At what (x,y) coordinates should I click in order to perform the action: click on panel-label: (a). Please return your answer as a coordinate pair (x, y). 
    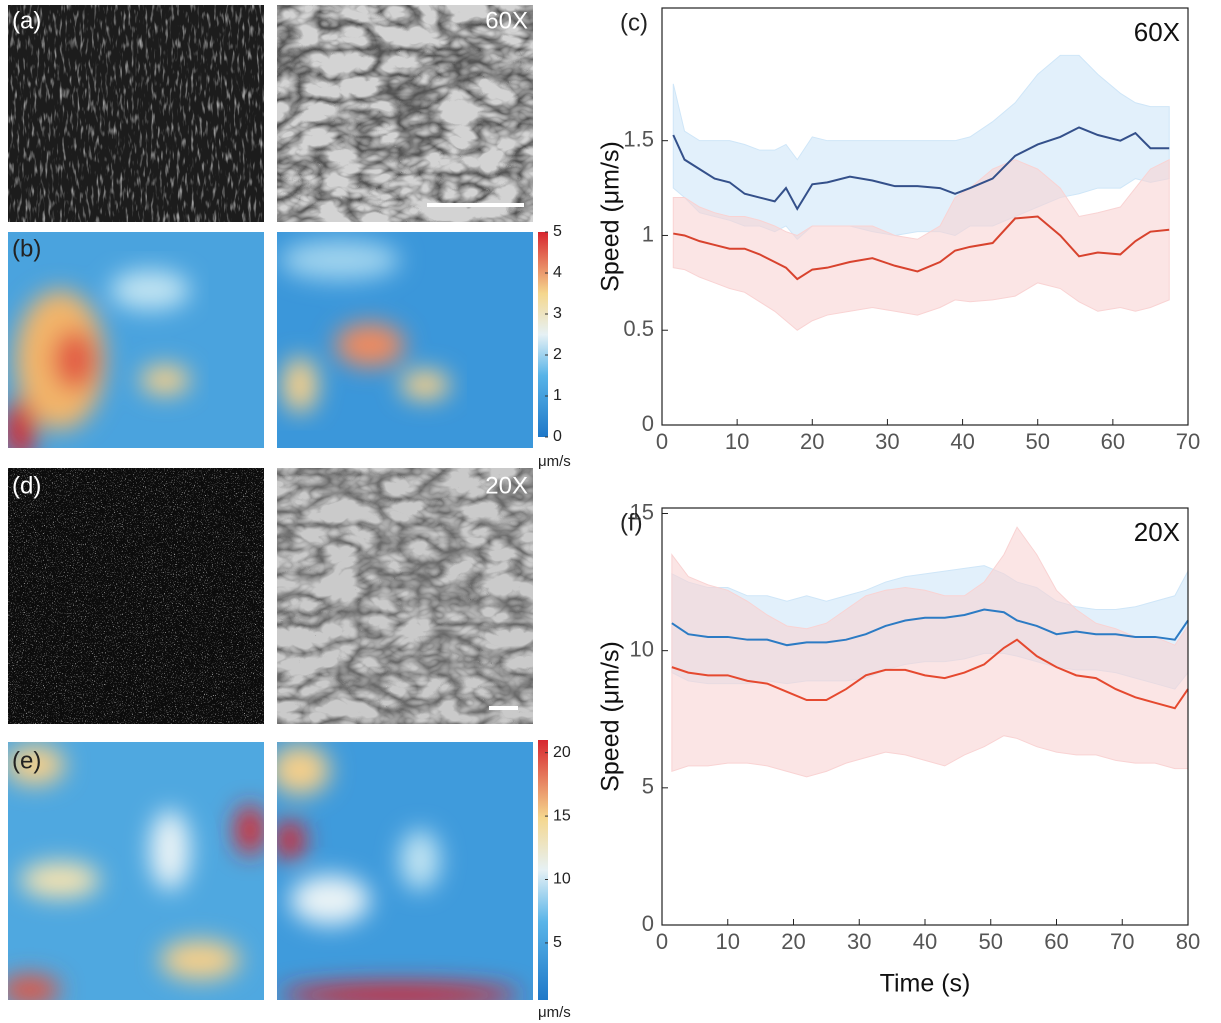
    Looking at the image, I should click on (26, 20).